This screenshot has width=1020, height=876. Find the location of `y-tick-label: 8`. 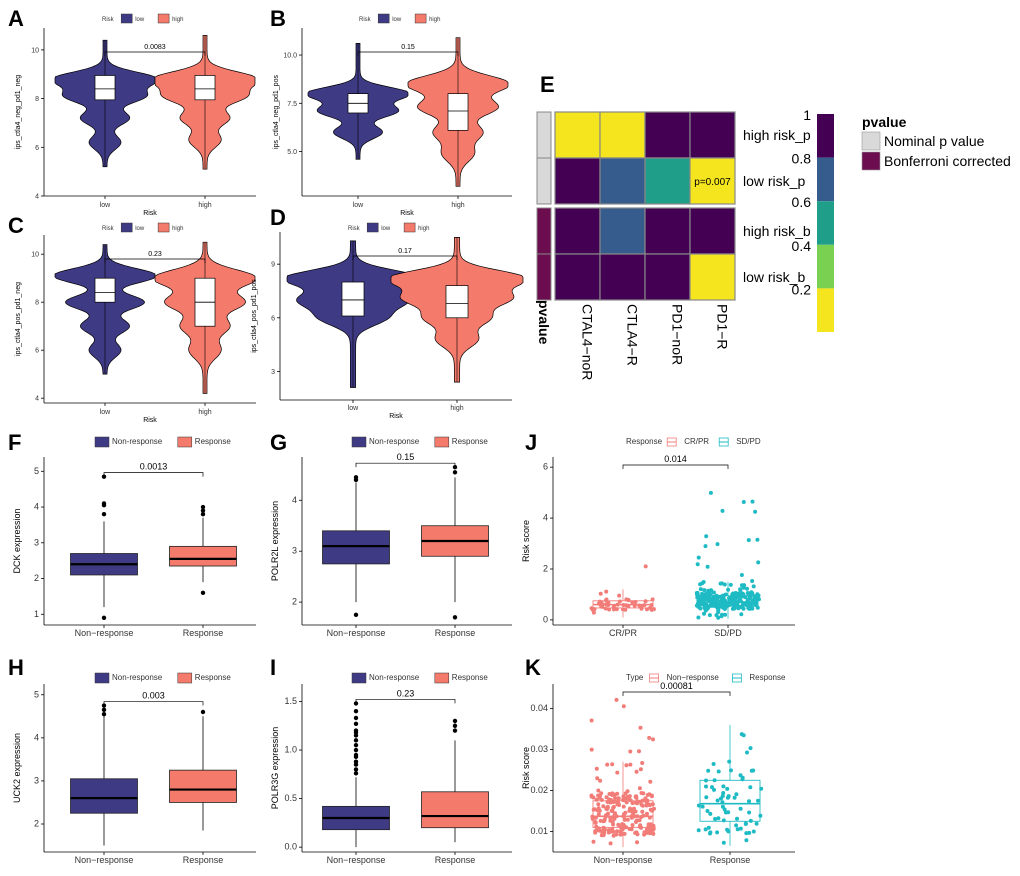

y-tick-label: 8 is located at coordinates (37, 99).